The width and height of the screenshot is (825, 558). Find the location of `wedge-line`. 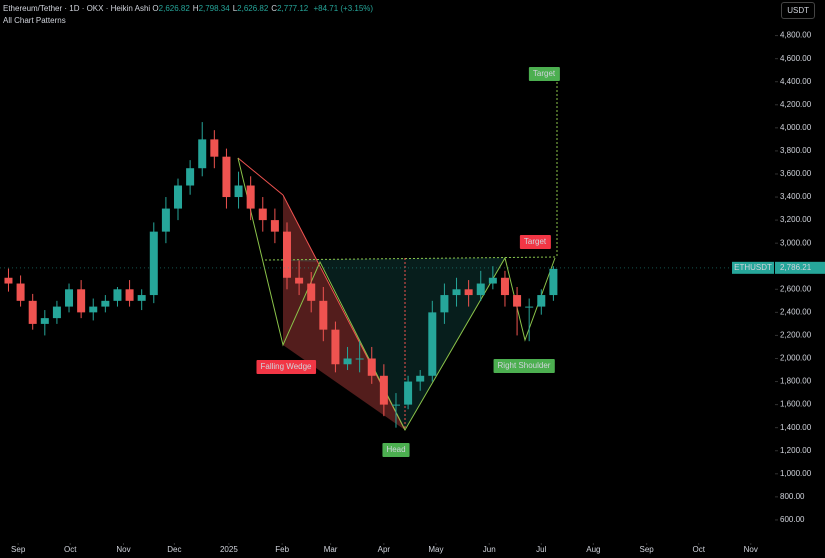

wedge-line is located at coordinates (260, 176).